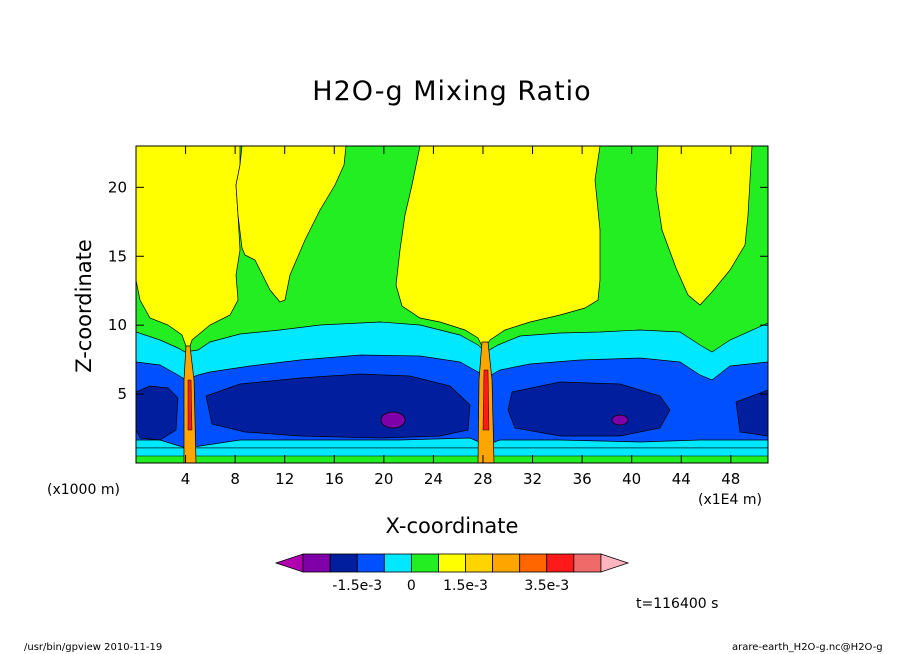  What do you see at coordinates (334, 479) in the screenshot?
I see `x-tick-label: 16` at bounding box center [334, 479].